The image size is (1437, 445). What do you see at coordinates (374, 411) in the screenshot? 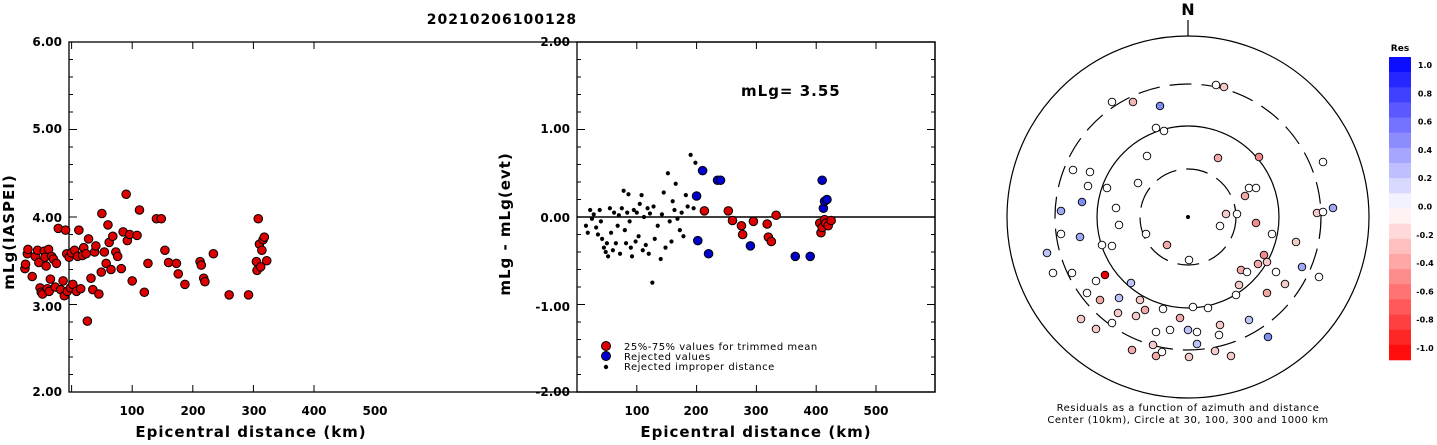
I see `left-x-tick-label: 500` at bounding box center [374, 411].